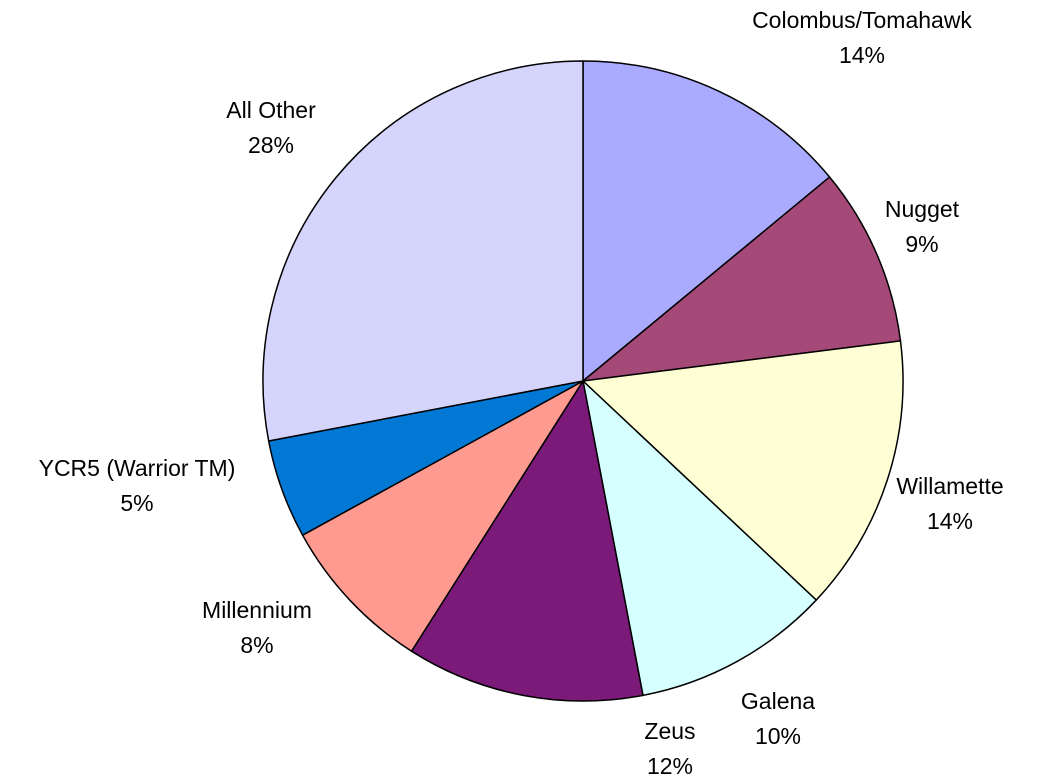 The width and height of the screenshot is (1039, 778). What do you see at coordinates (949, 486) in the screenshot?
I see `slice-label: Willamette` at bounding box center [949, 486].